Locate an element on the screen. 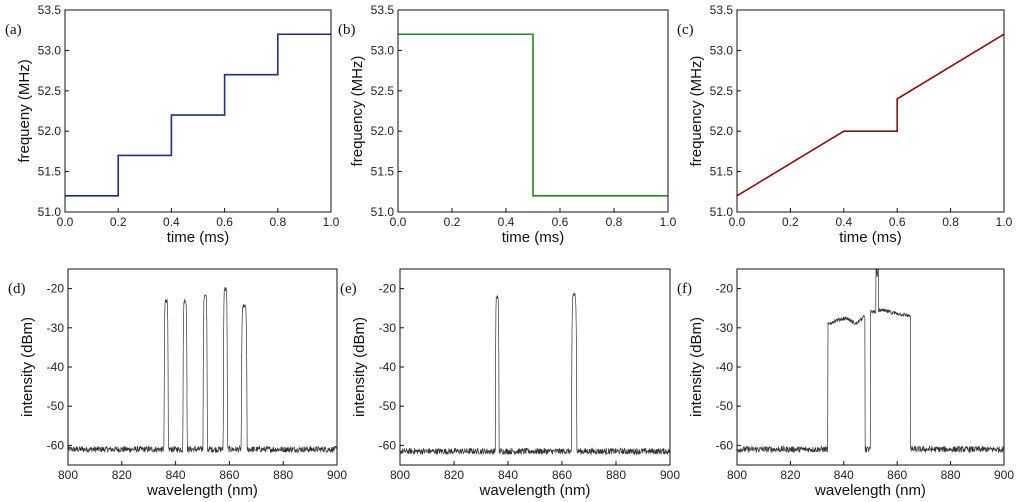 Image resolution: width=1024 pixels, height=502 pixels. series-line-a is located at coordinates (198, 115).